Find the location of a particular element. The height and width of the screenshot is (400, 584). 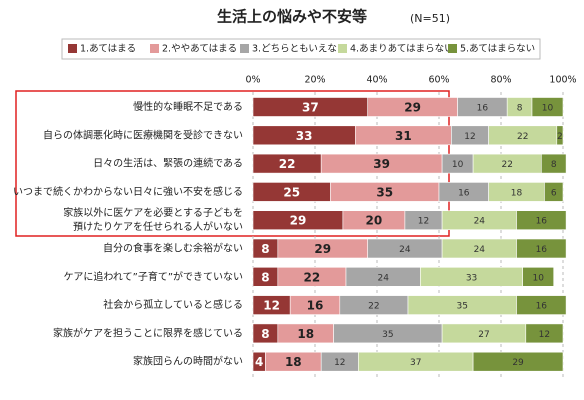

x-tick-label: 0% is located at coordinates (252, 80).